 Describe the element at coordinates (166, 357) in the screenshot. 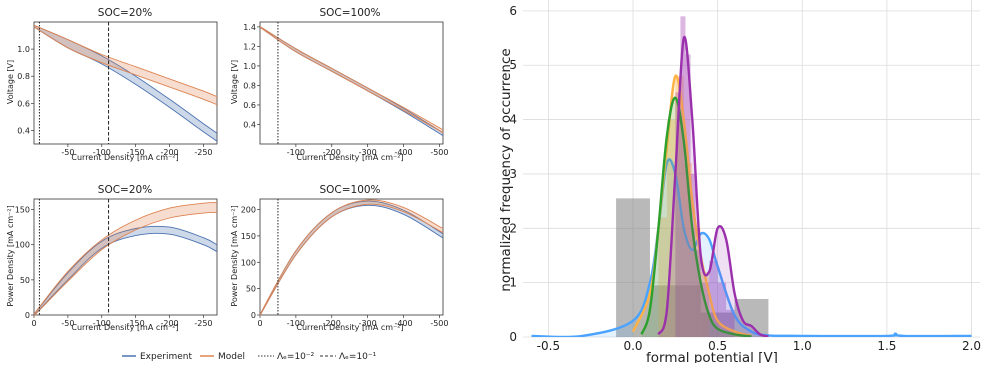

I see `legend-experiment: Experiment` at that location.